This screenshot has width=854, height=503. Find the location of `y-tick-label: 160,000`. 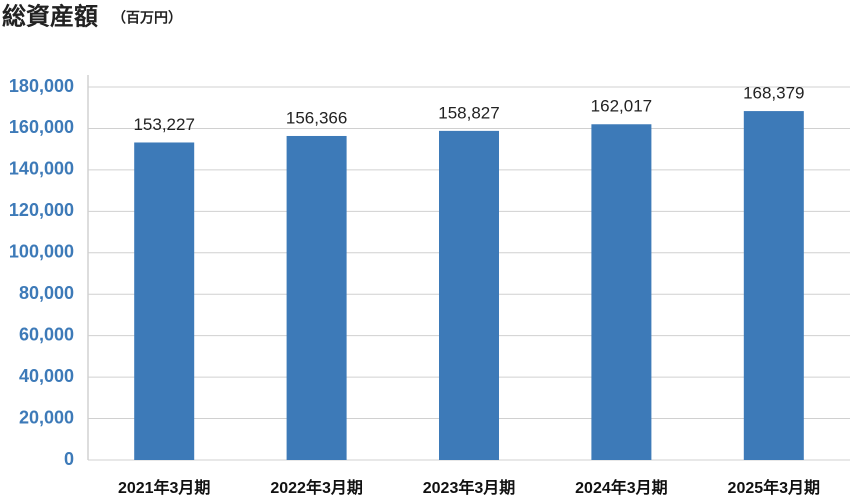

y-tick-label: 160,000 is located at coordinates (41, 127).